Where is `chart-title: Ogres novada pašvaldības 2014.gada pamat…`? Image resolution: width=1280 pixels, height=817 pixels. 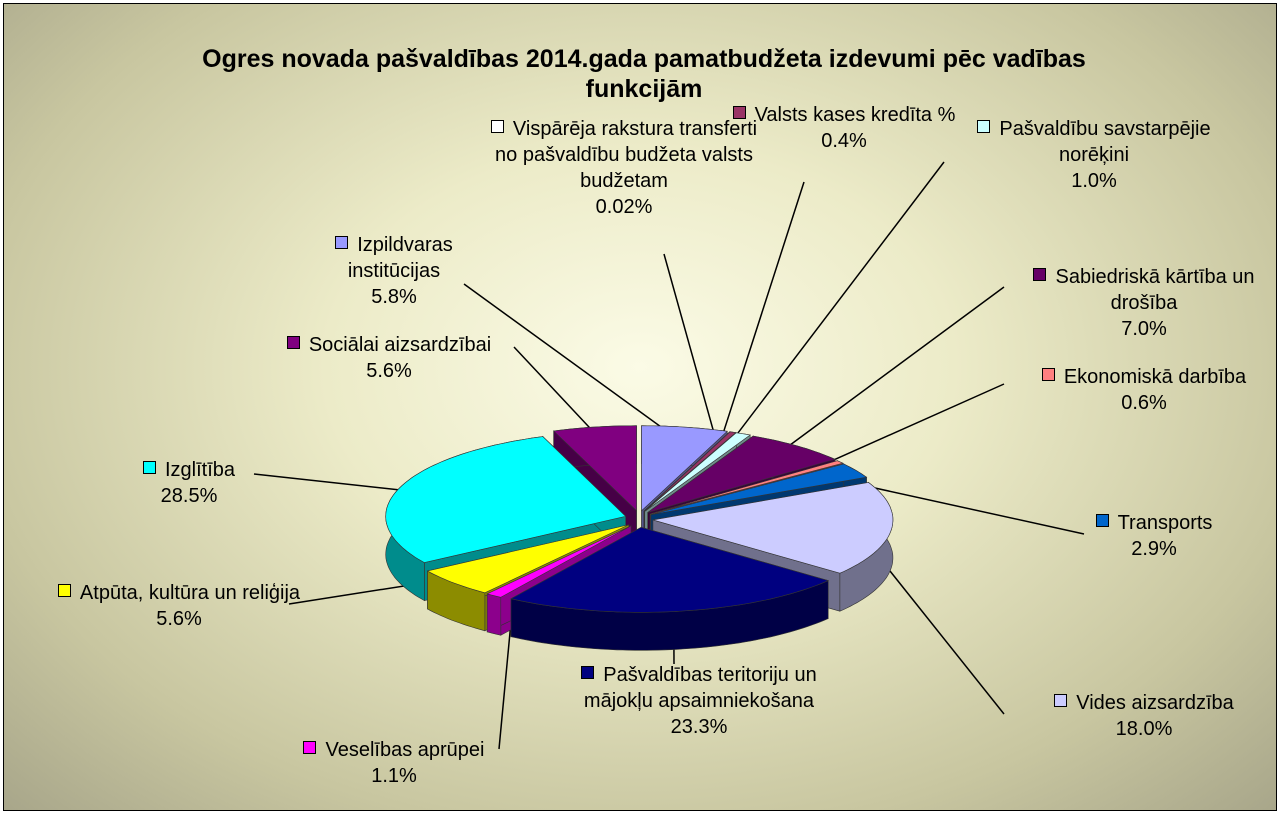 chart-title: Ogres novada pašvaldības 2014.gada pamat… is located at coordinates (644, 74).